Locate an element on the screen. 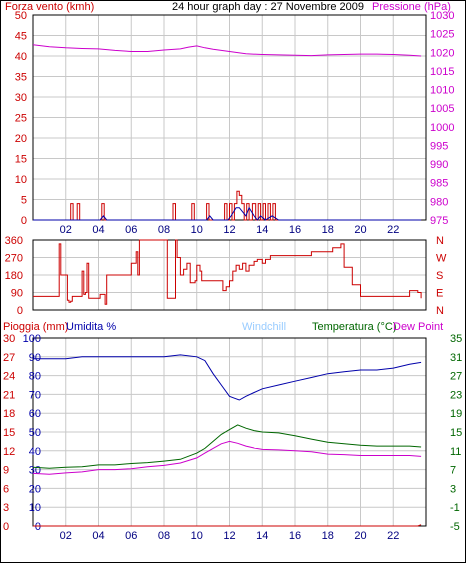  wind-speed-tick-label: 35 is located at coordinates (21, 78).